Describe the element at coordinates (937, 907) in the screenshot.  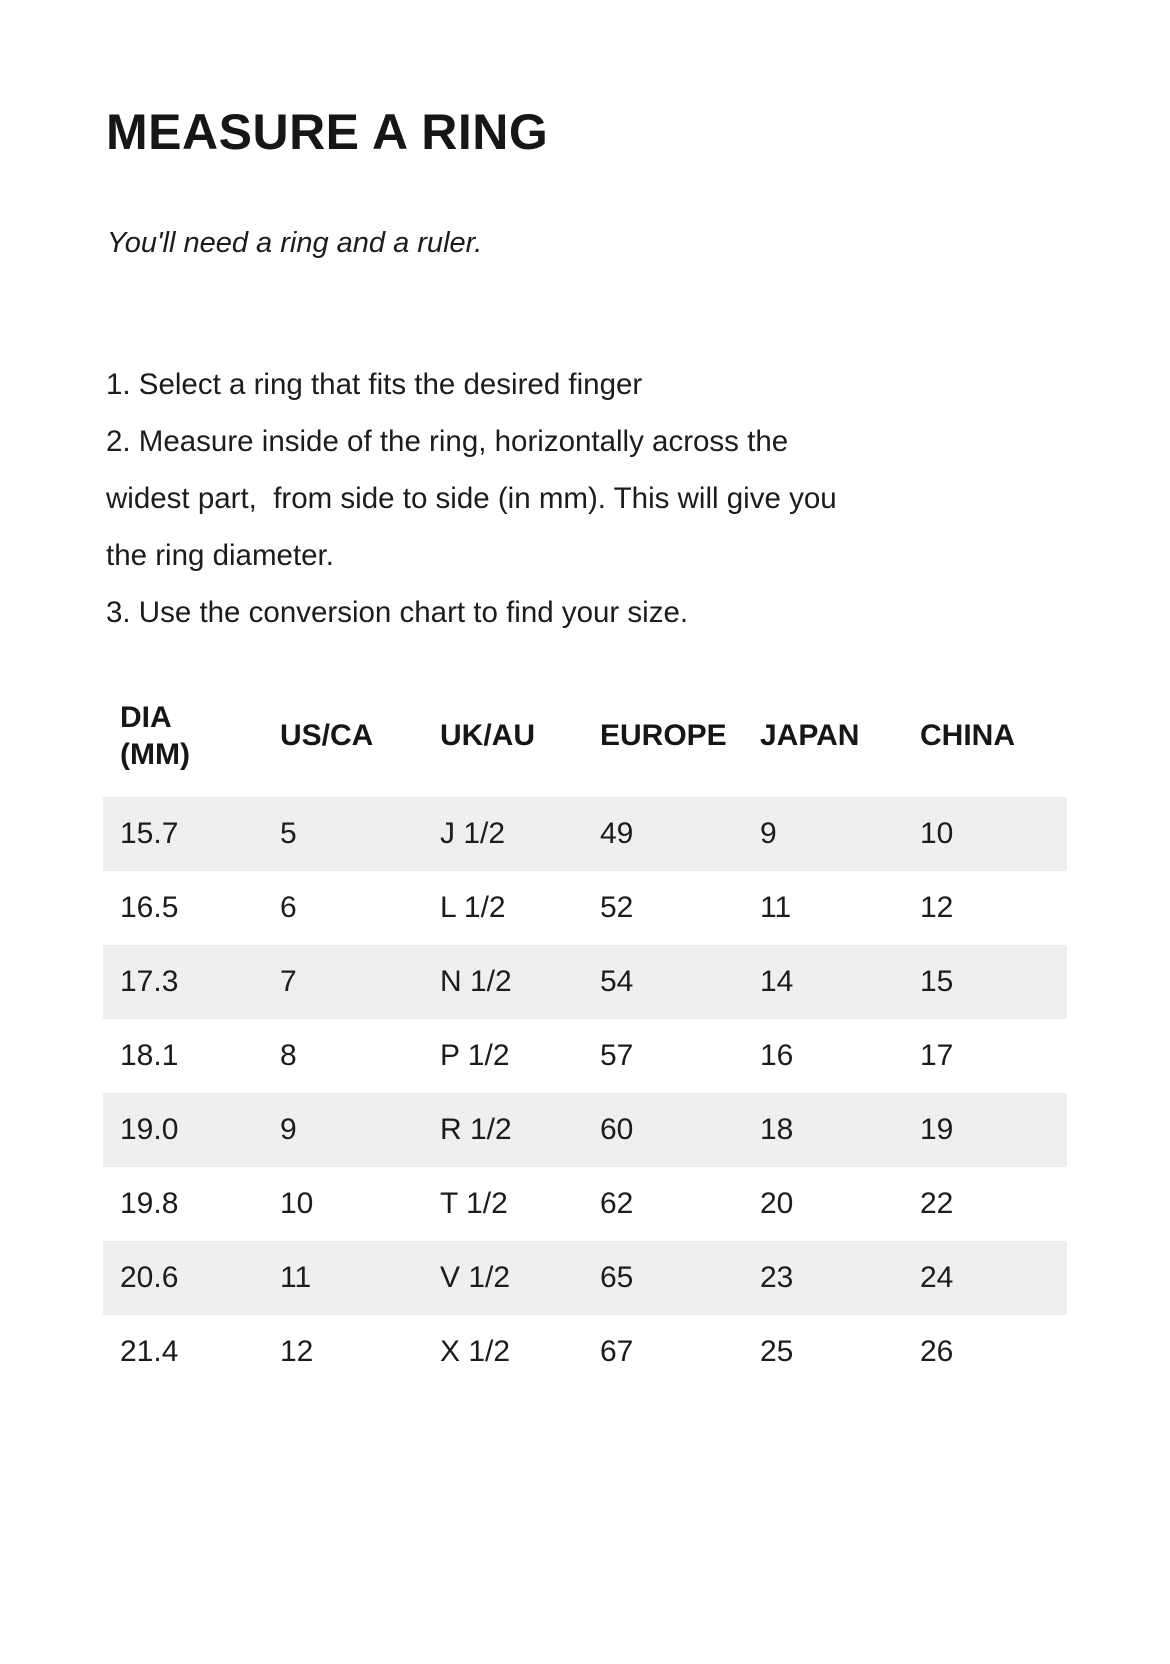
I see `cell-china: 12` at that location.